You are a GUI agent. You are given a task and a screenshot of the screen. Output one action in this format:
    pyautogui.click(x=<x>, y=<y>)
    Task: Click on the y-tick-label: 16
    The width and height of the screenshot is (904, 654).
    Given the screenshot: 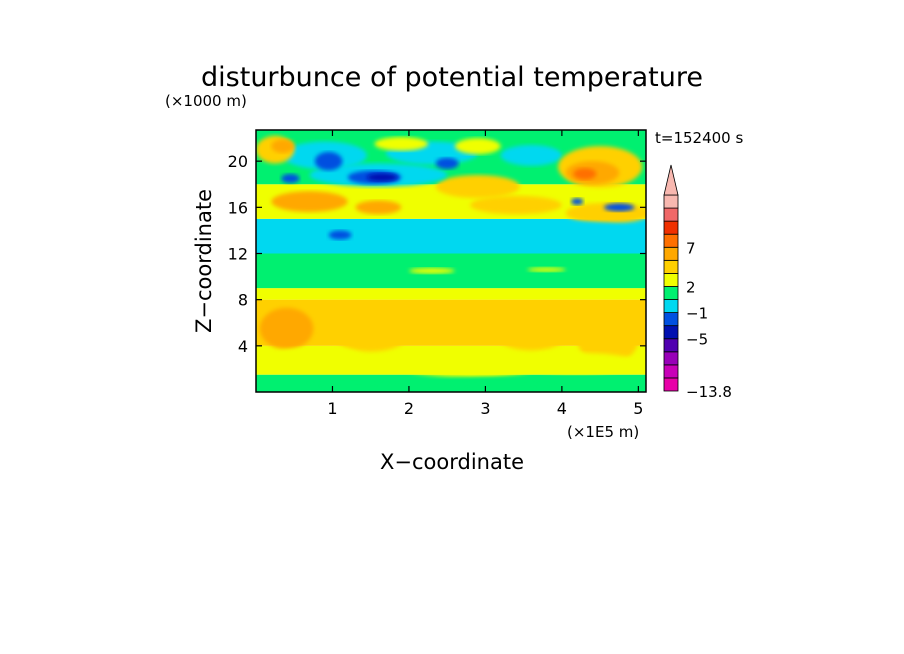 What is the action you would take?
    pyautogui.click(x=238, y=207)
    